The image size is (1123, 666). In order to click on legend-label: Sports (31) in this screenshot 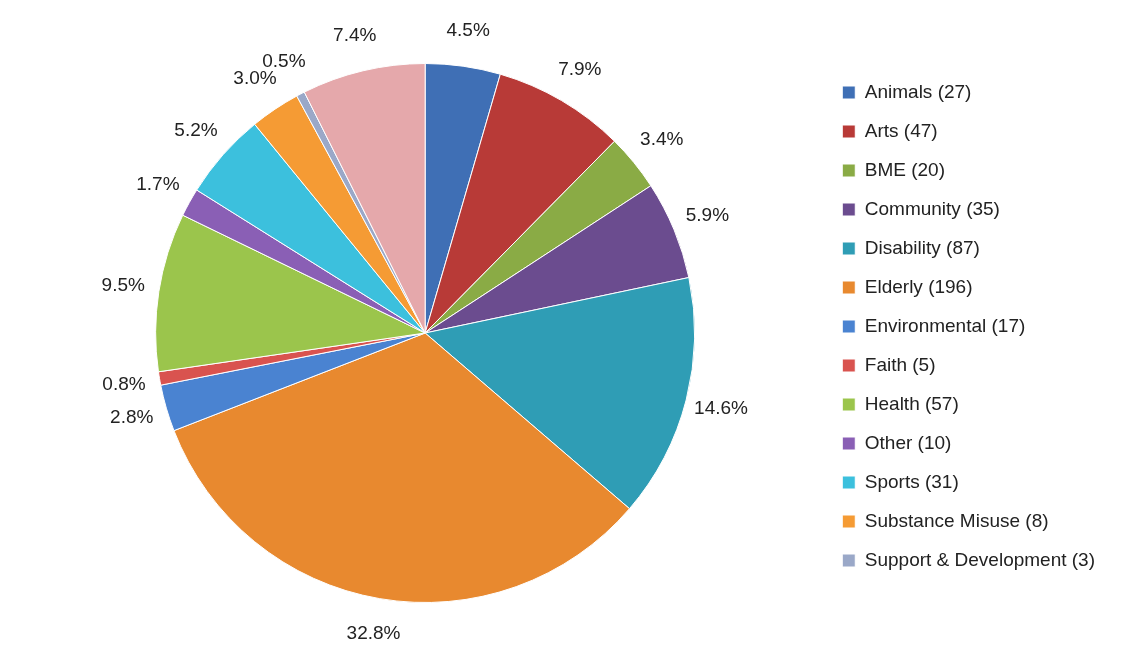, I will do `click(911, 481)`.